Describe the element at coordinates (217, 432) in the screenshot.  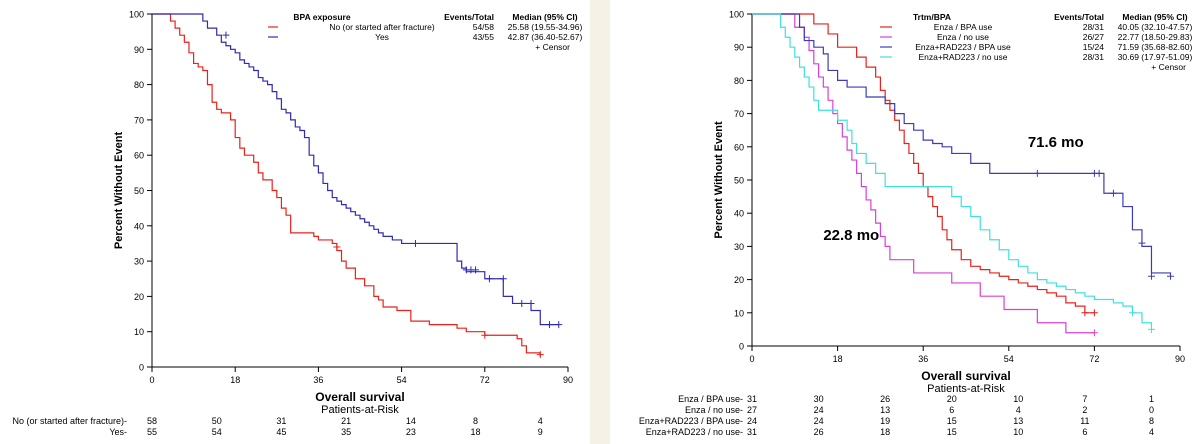
I see `risk-value-c0-s1-1: 54` at that location.